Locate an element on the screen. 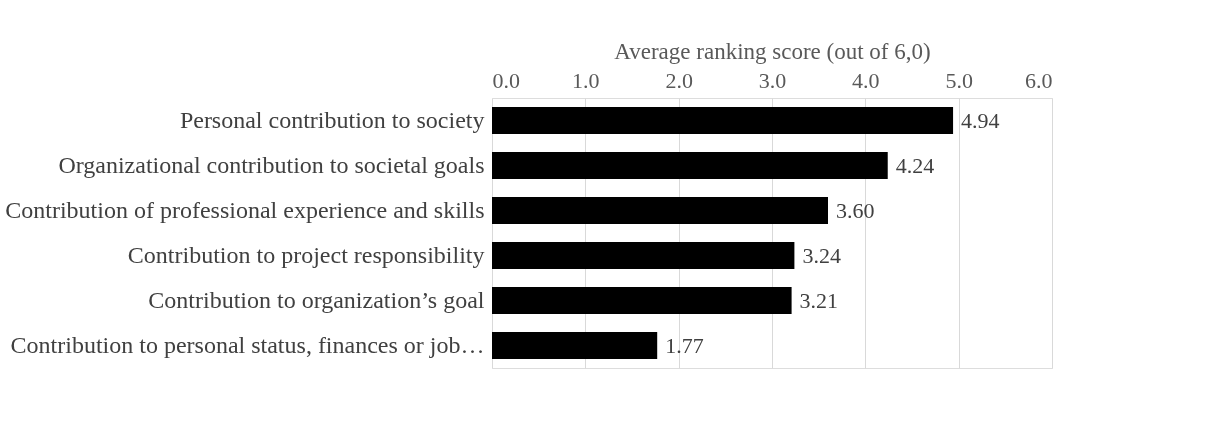  x-axis-title: Average ranking score (out of 6,0) is located at coordinates (772, 51).